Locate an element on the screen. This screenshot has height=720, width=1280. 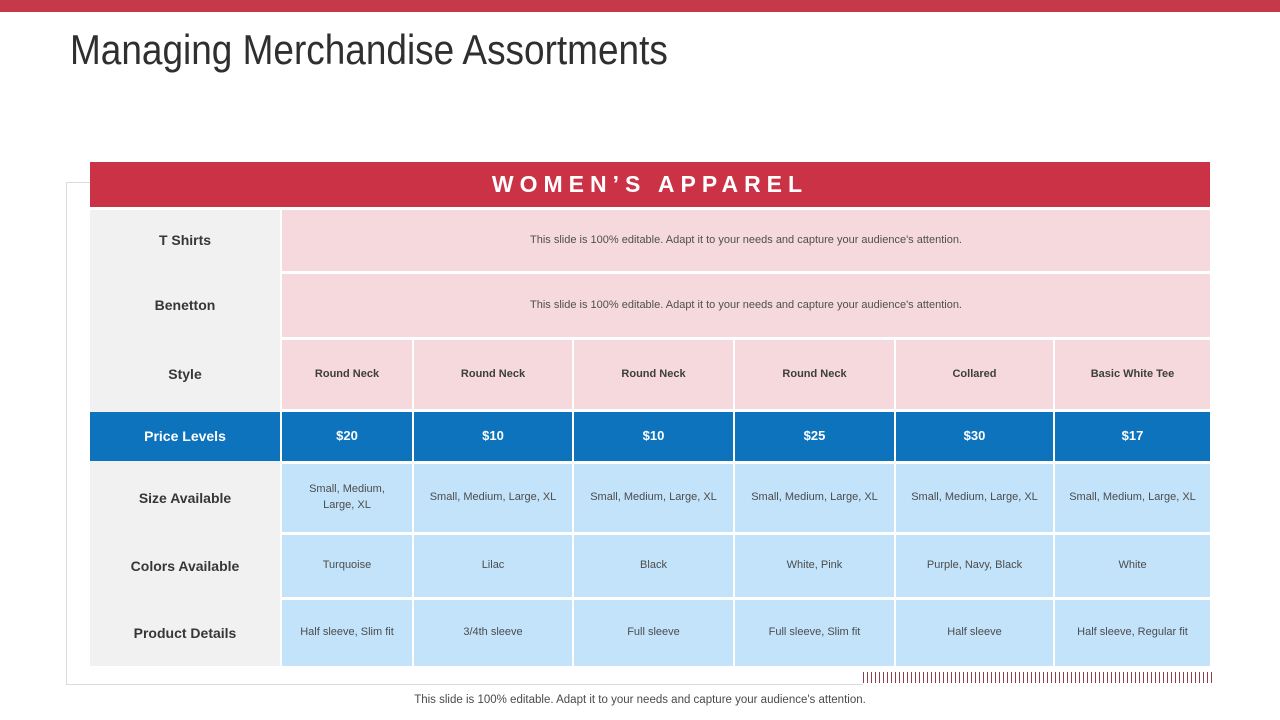
product-cell: Full sleeve is located at coordinates (653, 633).